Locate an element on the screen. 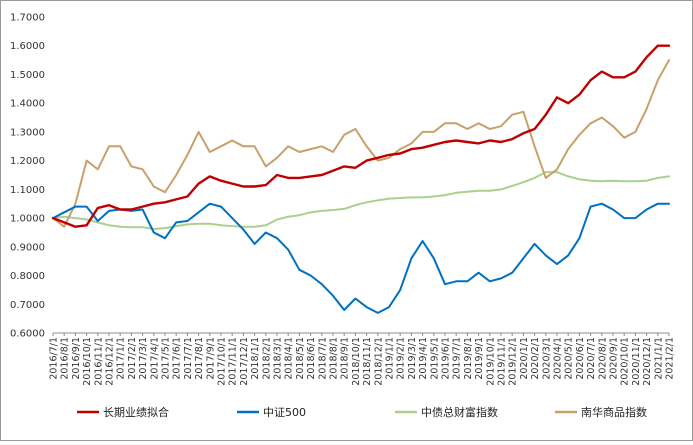 Image resolution: width=693 pixels, height=445 pixels. x-tick-label: 2016/12/1 is located at coordinates (110, 361).